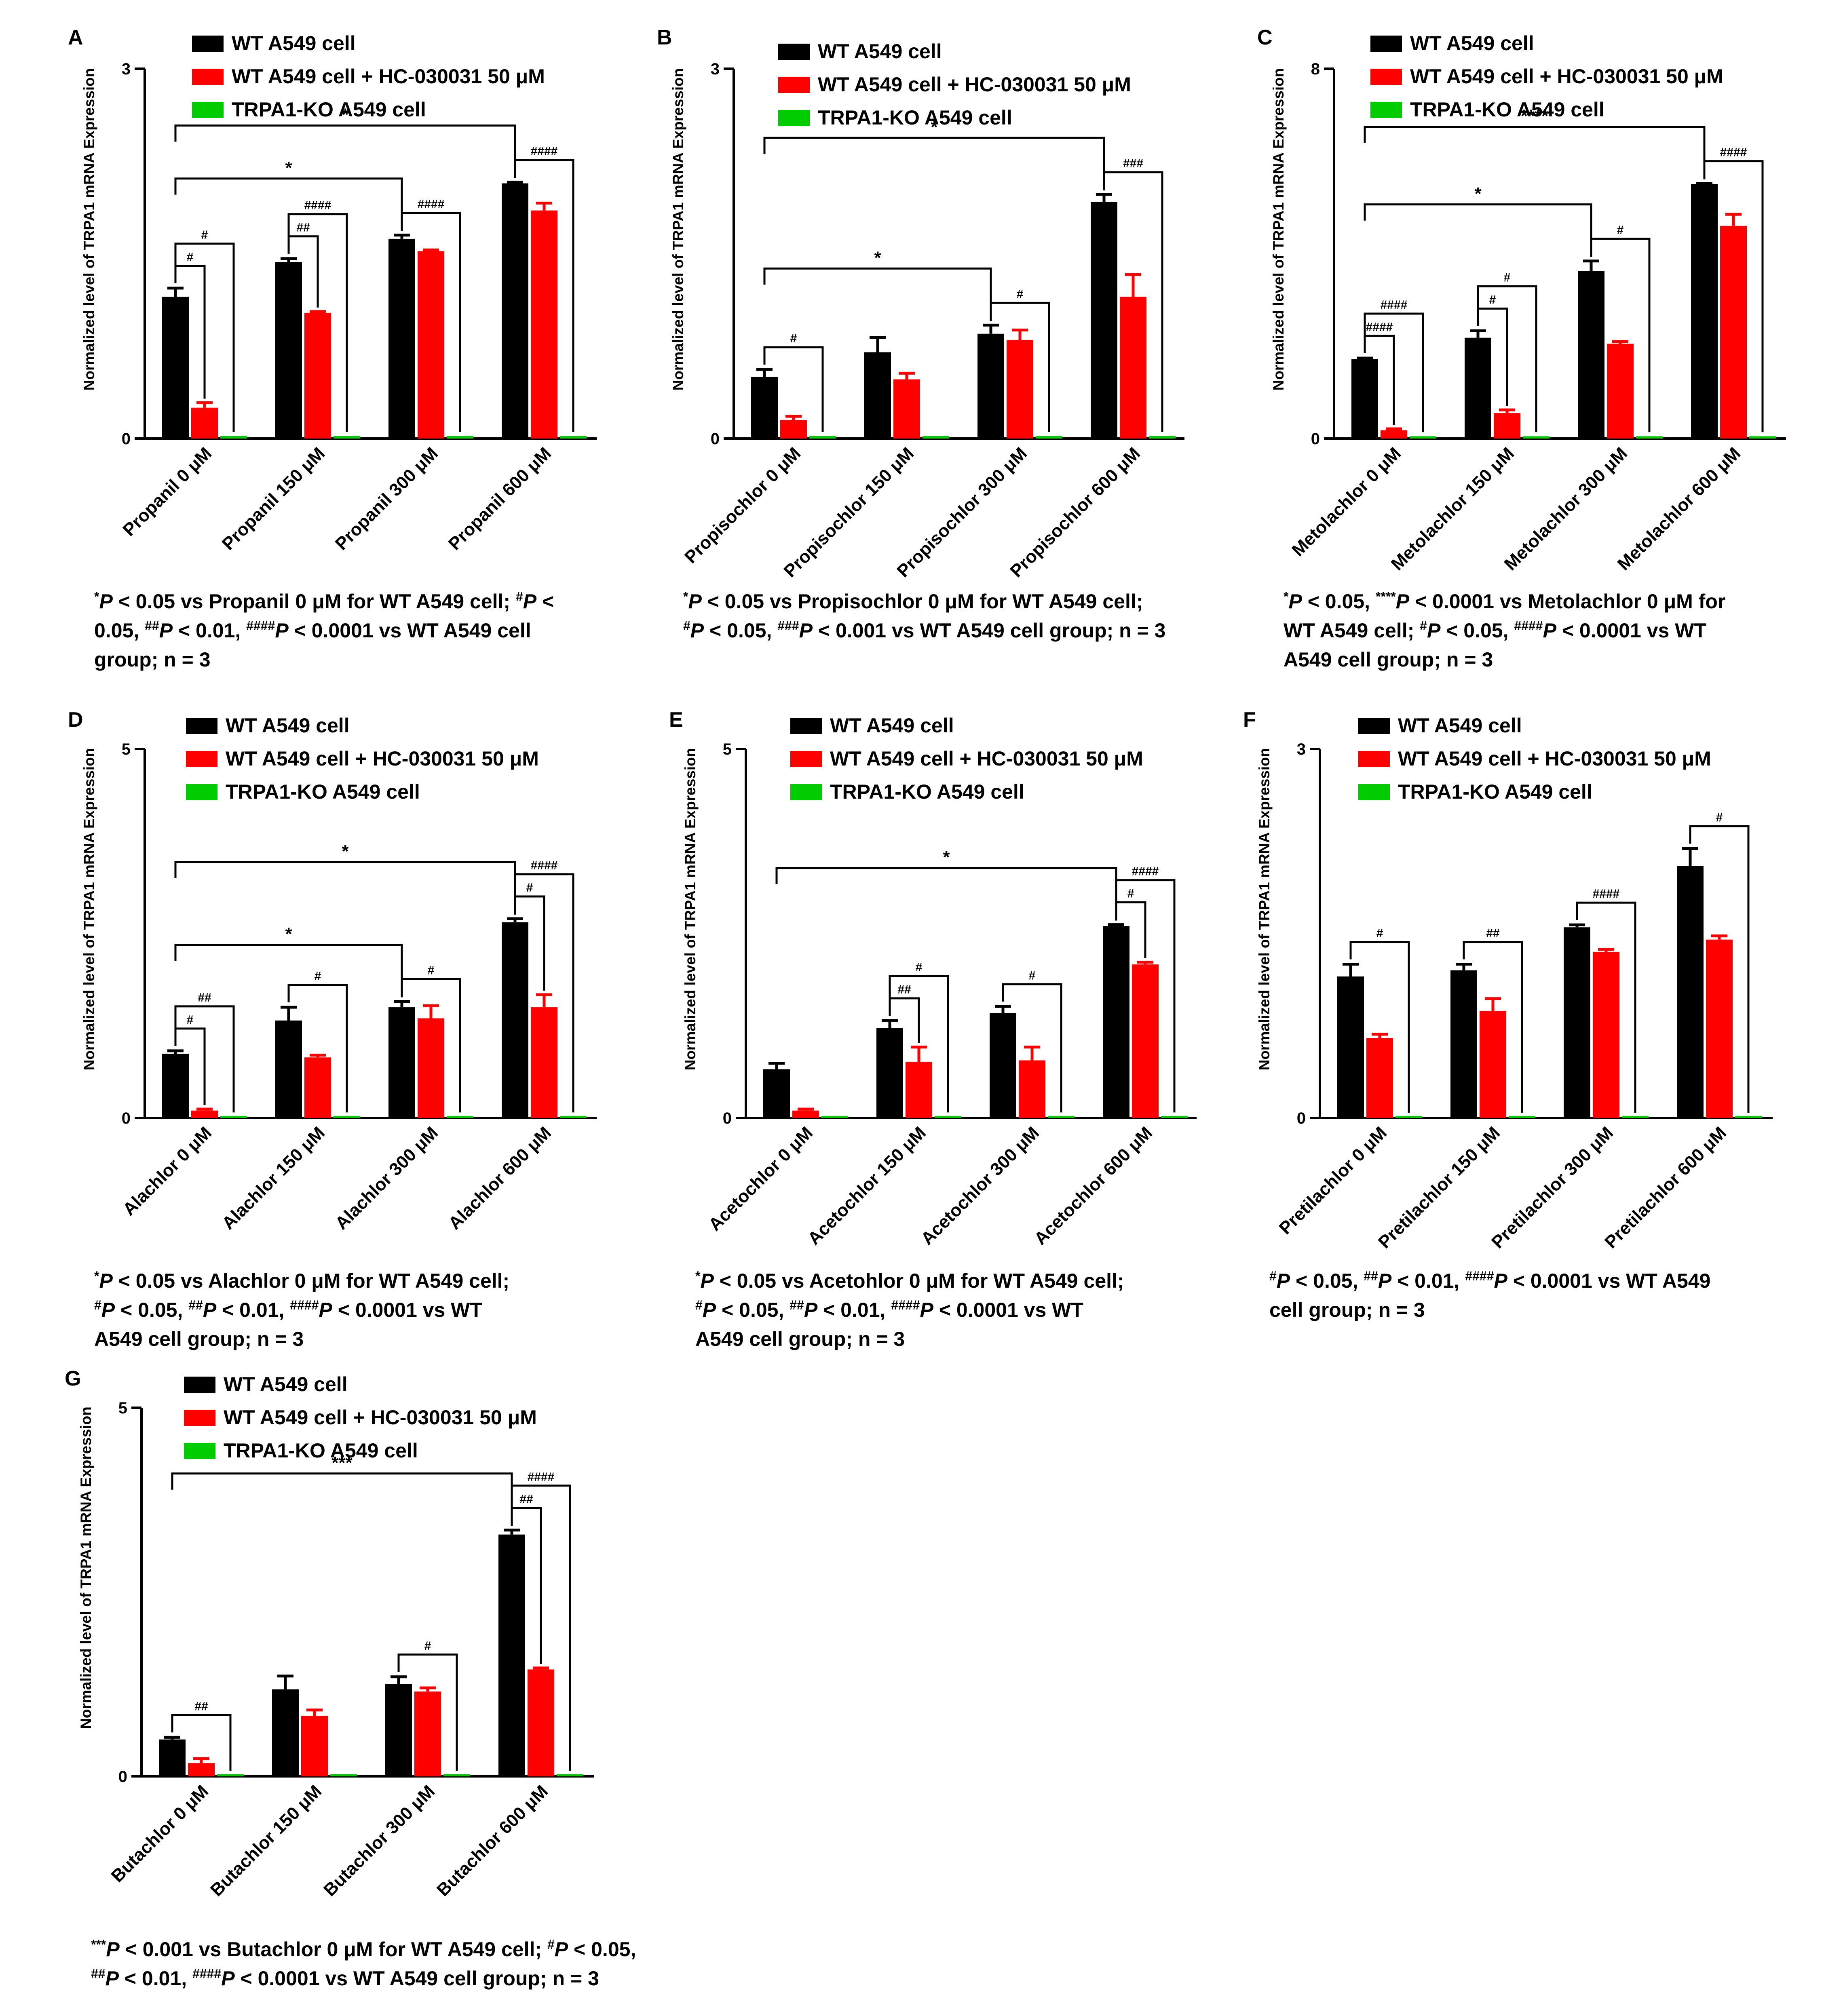 The width and height of the screenshot is (1824, 2016). What do you see at coordinates (1075, 512) in the screenshot?
I see `x-tick-label: Propisochlor 600 μM` at bounding box center [1075, 512].